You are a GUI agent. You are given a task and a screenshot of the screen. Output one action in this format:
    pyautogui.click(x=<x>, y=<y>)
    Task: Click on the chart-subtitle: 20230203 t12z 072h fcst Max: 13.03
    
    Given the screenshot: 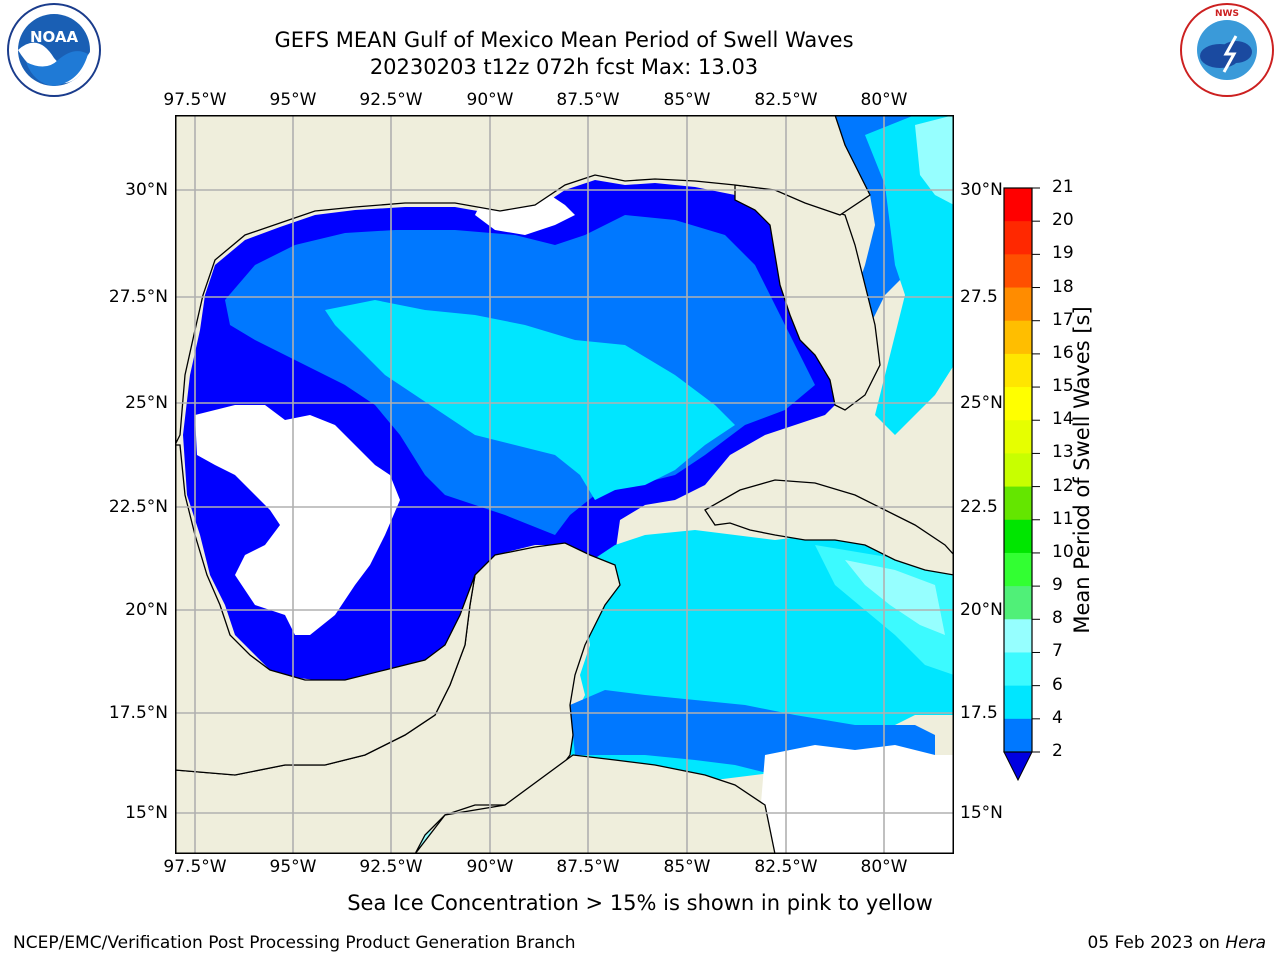 What is the action you would take?
    pyautogui.click(x=564, y=67)
    